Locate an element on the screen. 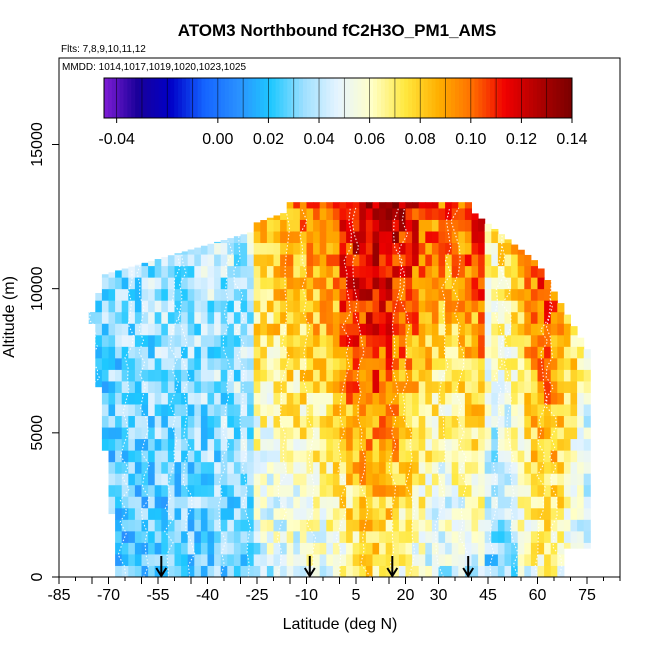 The width and height of the screenshot is (650, 650). flight-track is located at coordinates (95, 355).